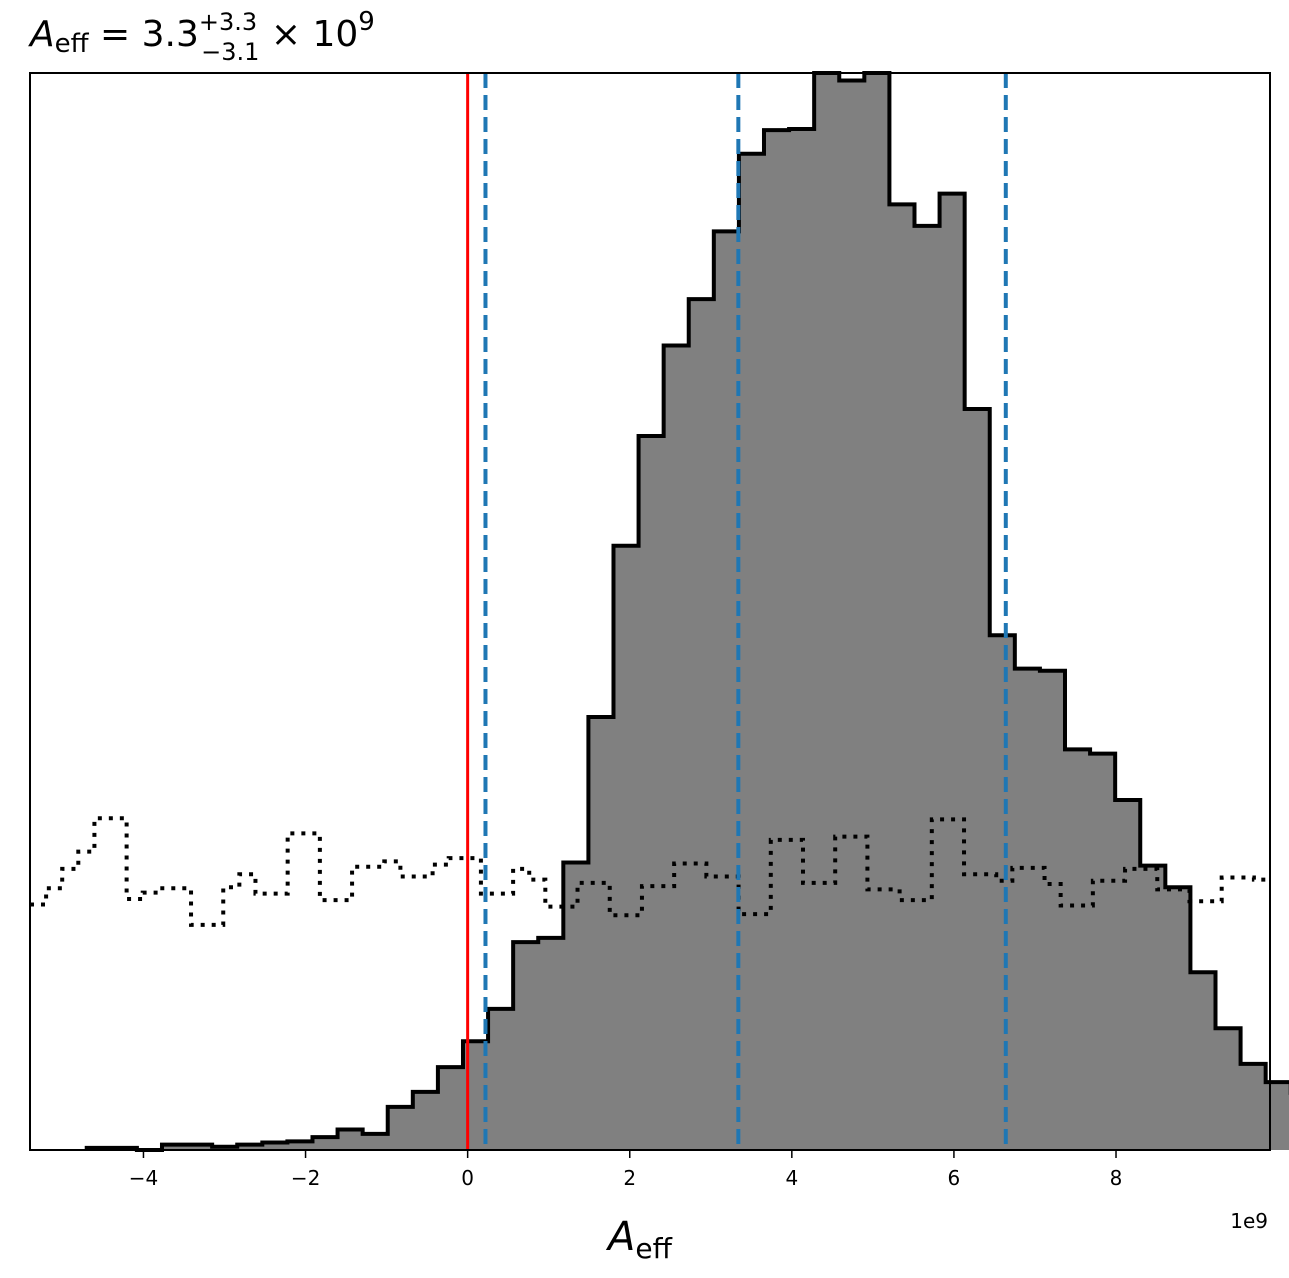  Describe the element at coordinates (620, 1237) in the screenshot. I see `x-axis-label-symbol: A` at that location.